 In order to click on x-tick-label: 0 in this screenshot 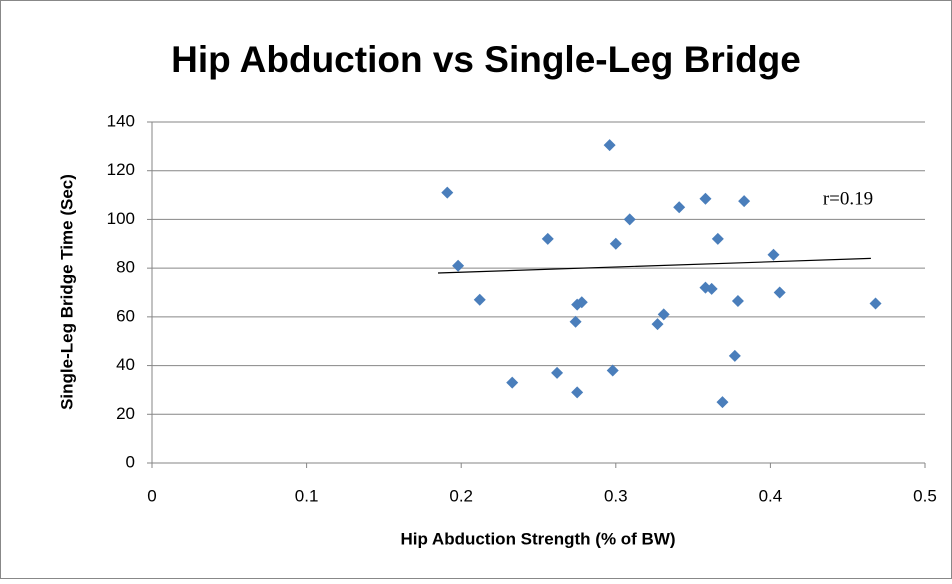, I will do `click(151, 495)`.